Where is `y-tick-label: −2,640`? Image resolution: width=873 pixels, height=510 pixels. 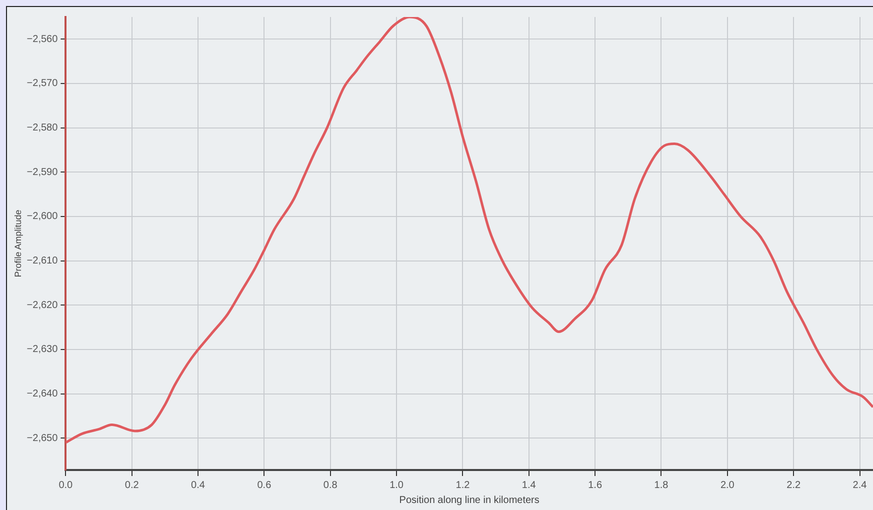 y-tick-label: −2,640 is located at coordinates (42, 394).